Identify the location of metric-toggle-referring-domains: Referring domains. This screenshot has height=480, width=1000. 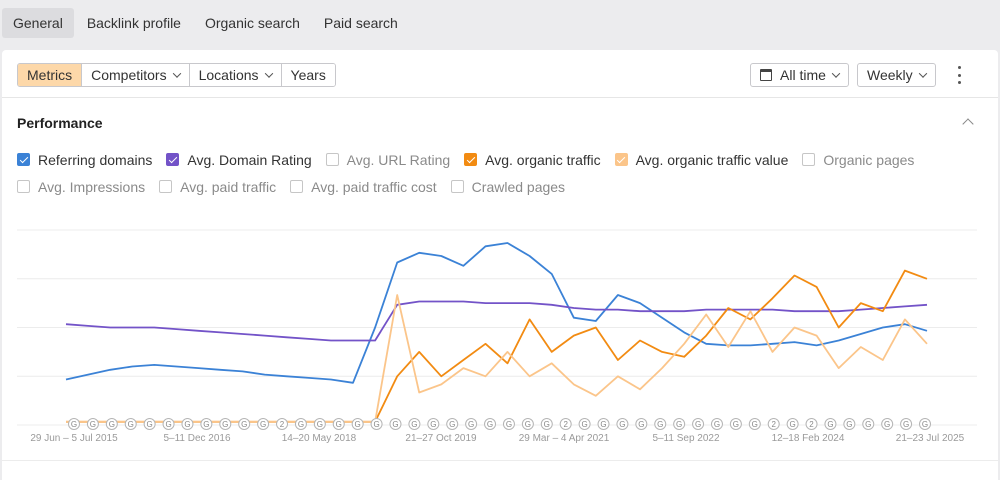
(84, 160).